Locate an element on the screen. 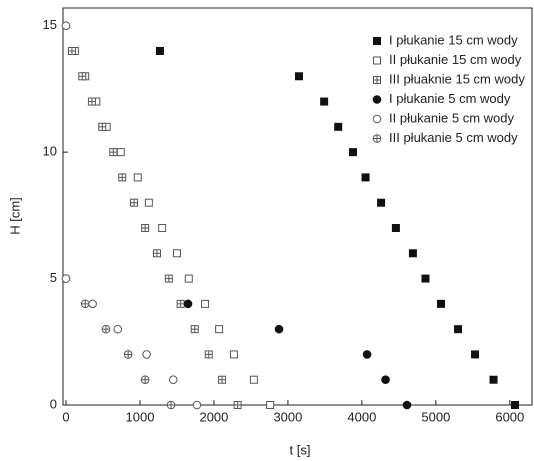  legend-label: II płukanie 15 cm wody is located at coordinates (455, 59).